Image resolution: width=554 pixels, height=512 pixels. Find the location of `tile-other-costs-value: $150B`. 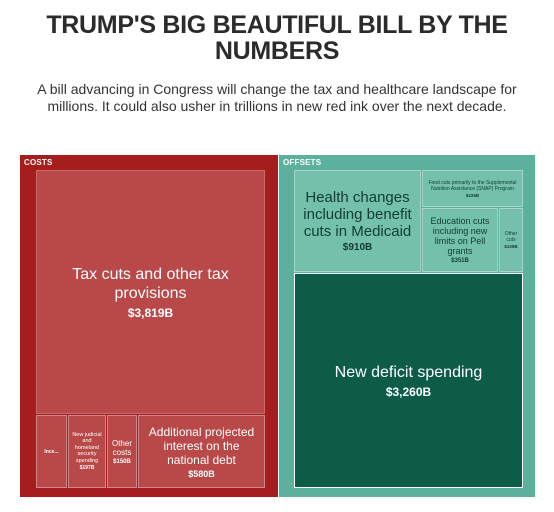

tile-other-costs-value: $150B is located at coordinates (122, 461).